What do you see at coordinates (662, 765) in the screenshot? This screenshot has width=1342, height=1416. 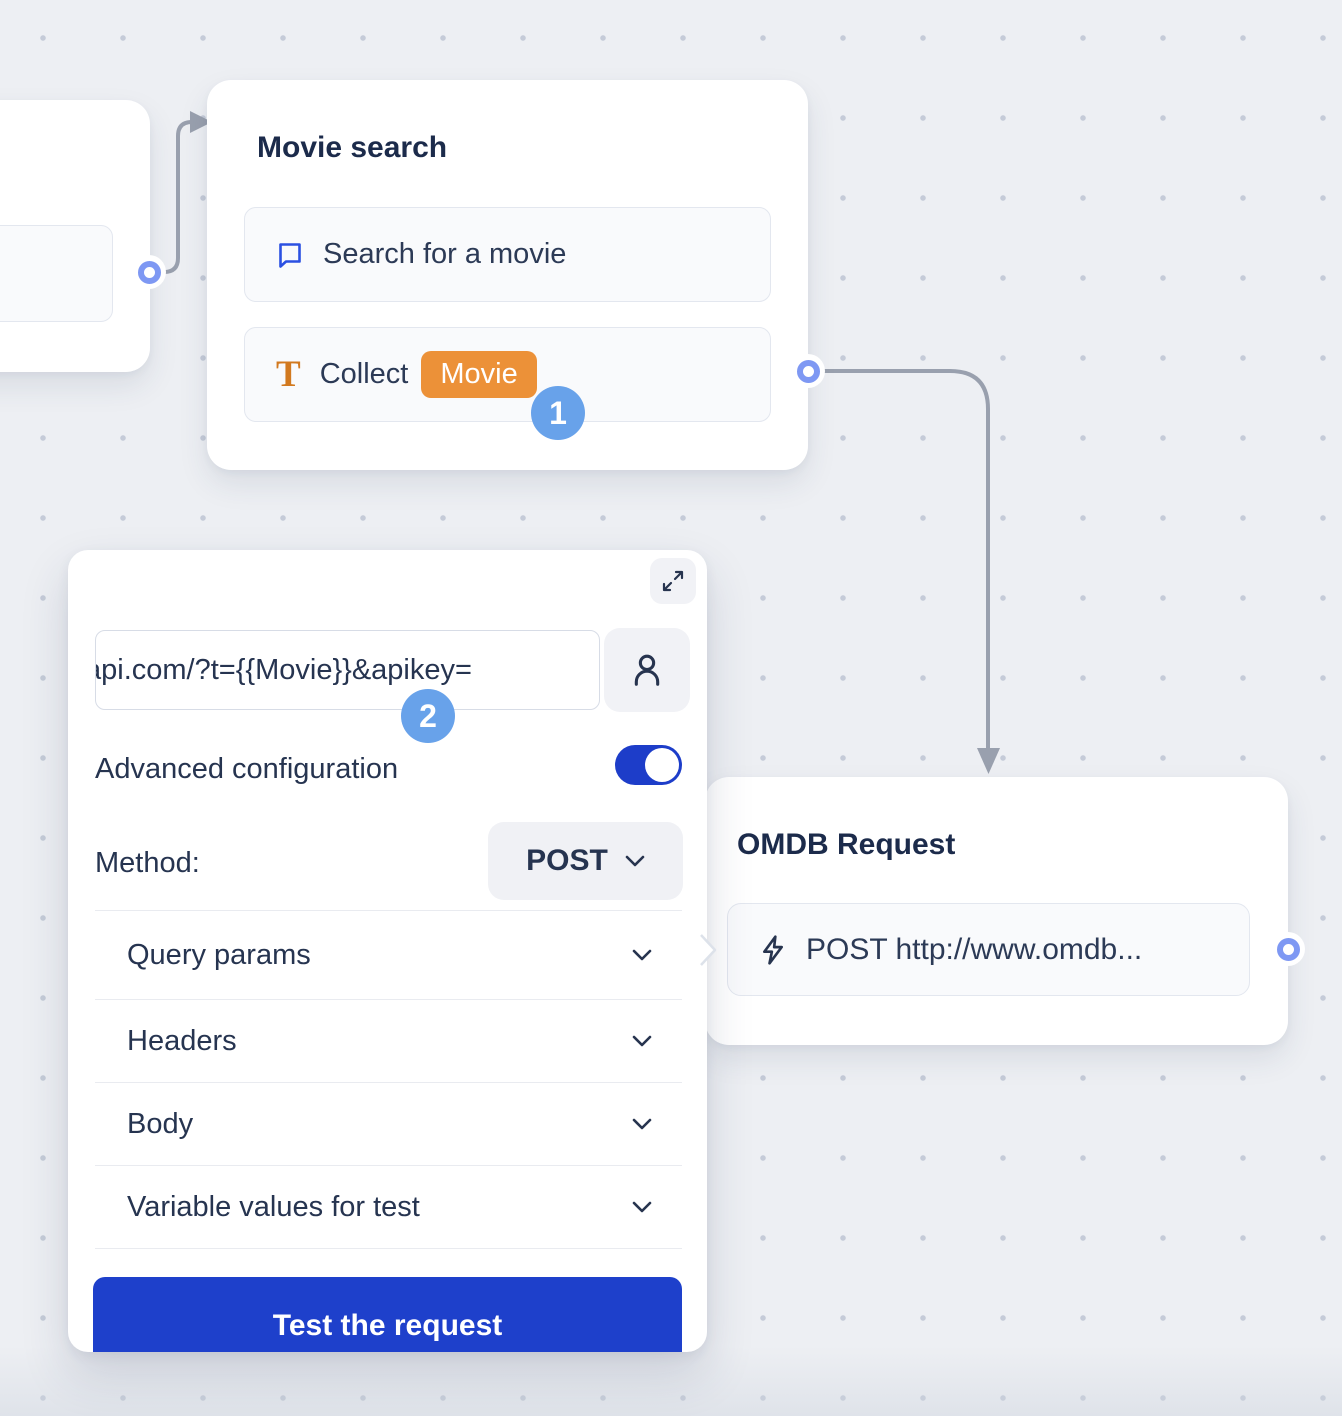 I see `toggle-knob` at bounding box center [662, 765].